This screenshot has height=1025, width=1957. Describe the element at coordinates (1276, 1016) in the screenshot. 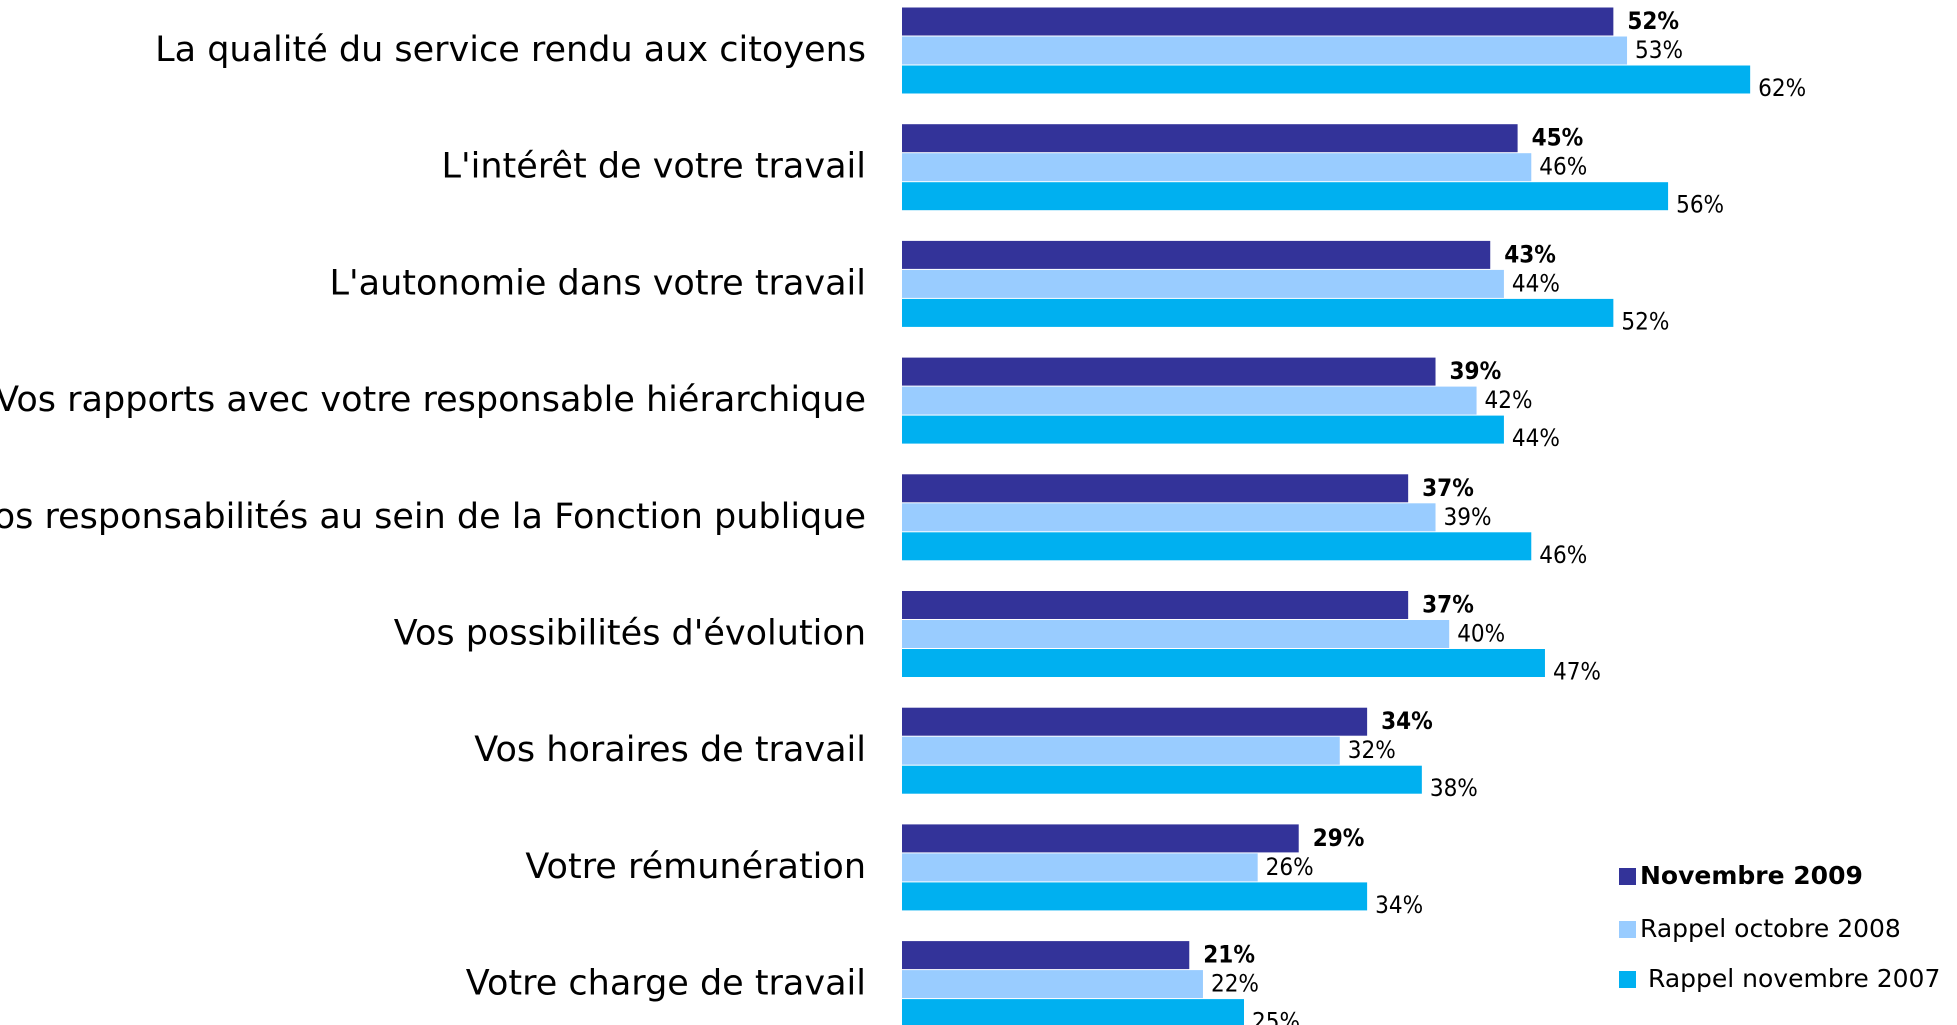

I see `value-label: 25%` at that location.